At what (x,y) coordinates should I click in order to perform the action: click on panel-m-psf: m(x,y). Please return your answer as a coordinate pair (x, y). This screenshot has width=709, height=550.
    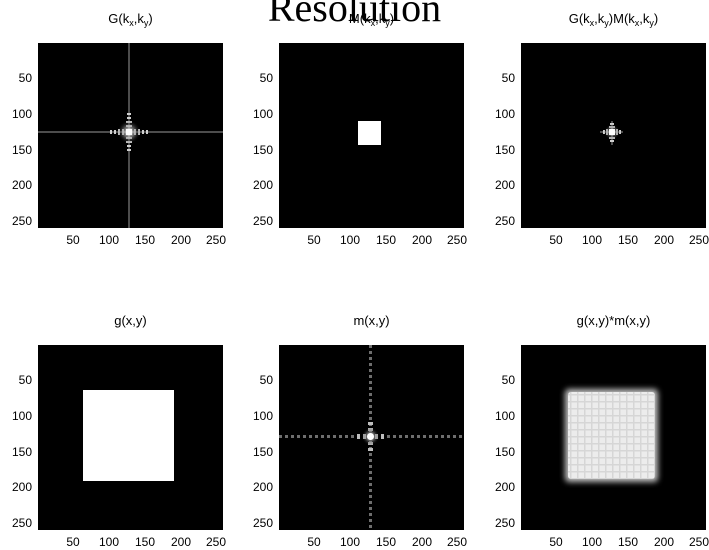
    Looking at the image, I should click on (360, 430).